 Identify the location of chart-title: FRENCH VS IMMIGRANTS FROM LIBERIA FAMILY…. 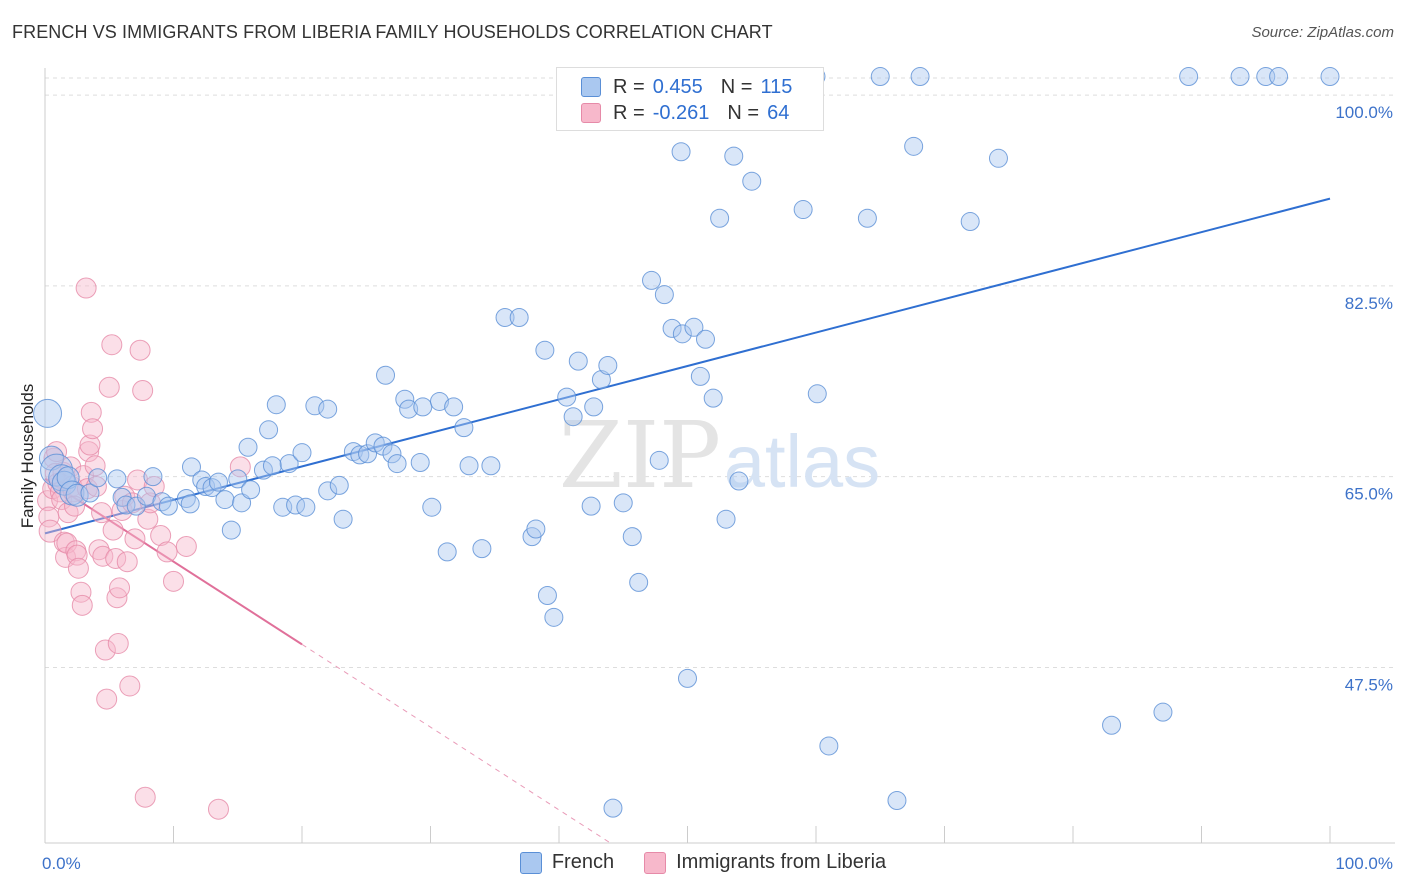
(392, 32).